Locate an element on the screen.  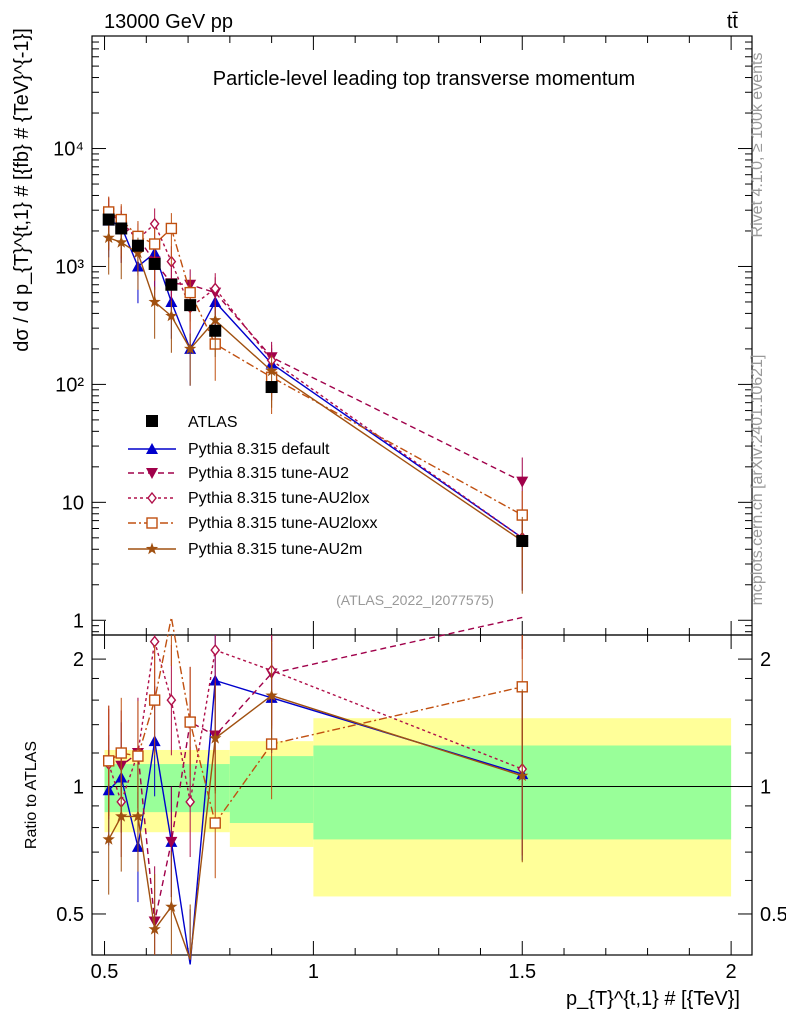
y-tick-label: 10³ is located at coordinates (69, 267).